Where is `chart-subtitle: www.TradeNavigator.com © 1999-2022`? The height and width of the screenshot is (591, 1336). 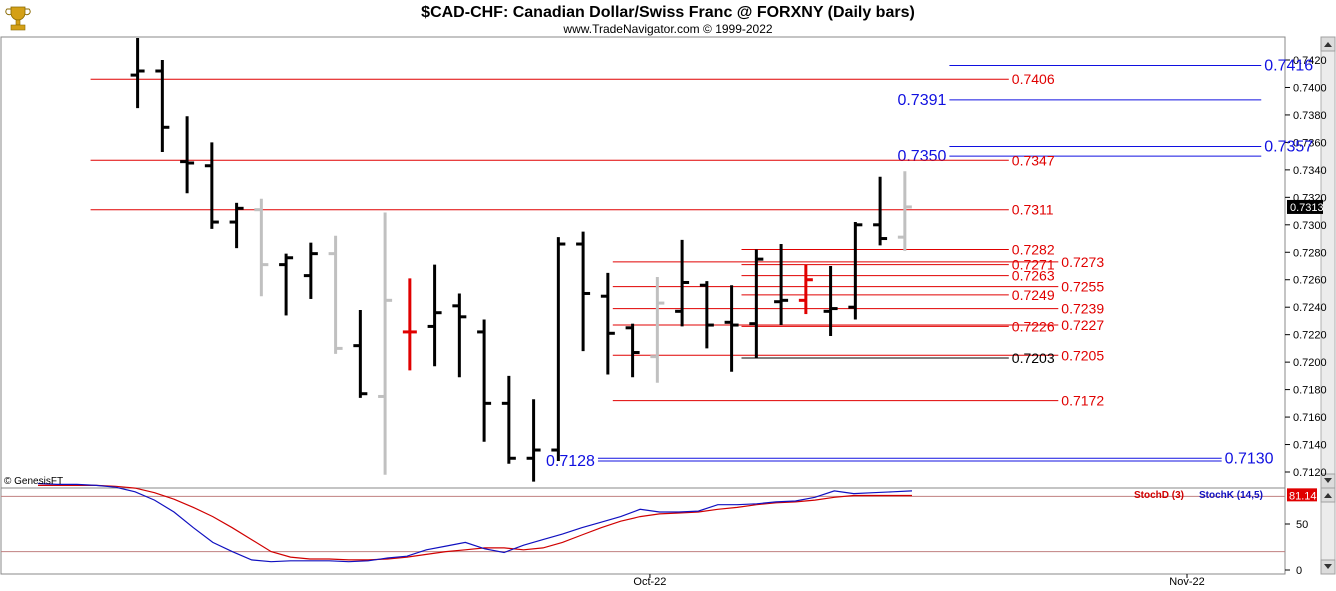 chart-subtitle: www.TradeNavigator.com © 1999-2022 is located at coordinates (667, 29).